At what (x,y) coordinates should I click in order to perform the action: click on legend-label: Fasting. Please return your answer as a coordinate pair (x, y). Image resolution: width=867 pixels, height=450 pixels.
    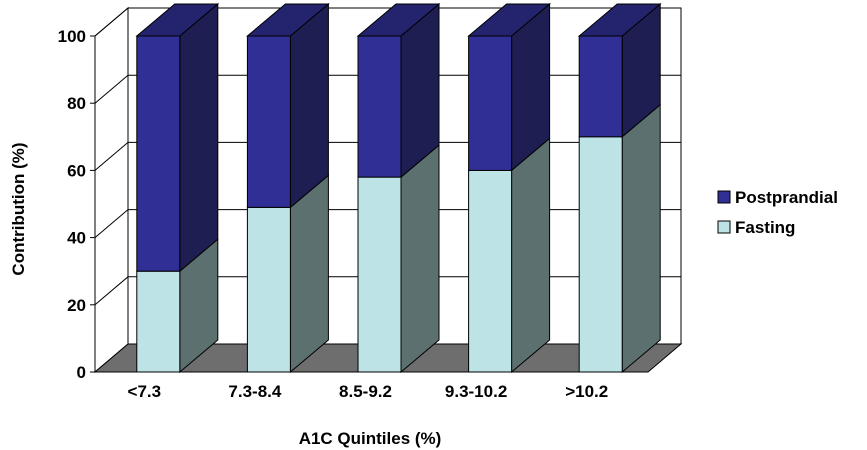
    Looking at the image, I should click on (765, 227).